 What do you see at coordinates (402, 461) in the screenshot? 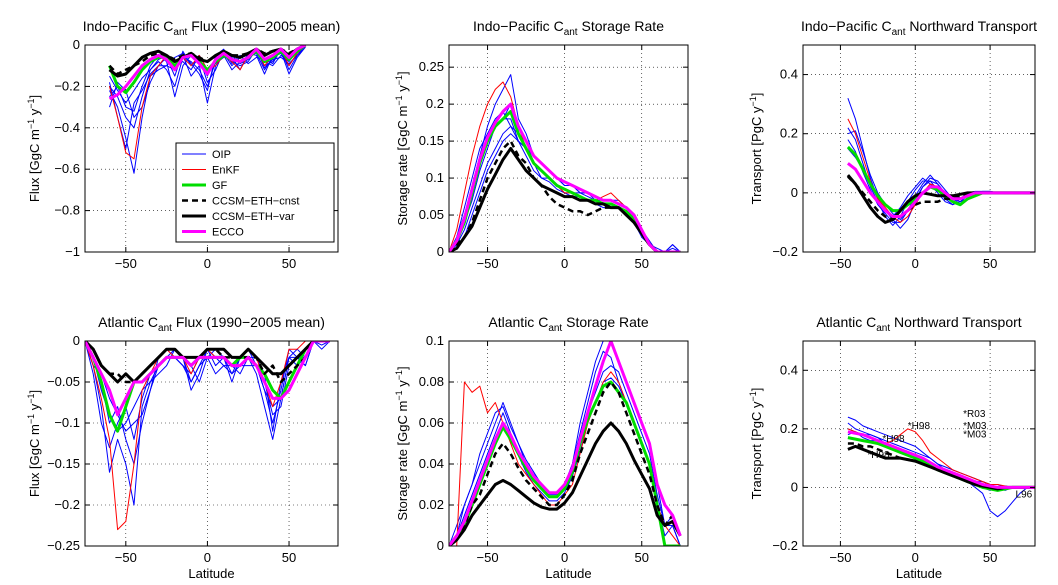
I see `y-label-part: Storage rate [GgC m` at bounding box center [402, 461].